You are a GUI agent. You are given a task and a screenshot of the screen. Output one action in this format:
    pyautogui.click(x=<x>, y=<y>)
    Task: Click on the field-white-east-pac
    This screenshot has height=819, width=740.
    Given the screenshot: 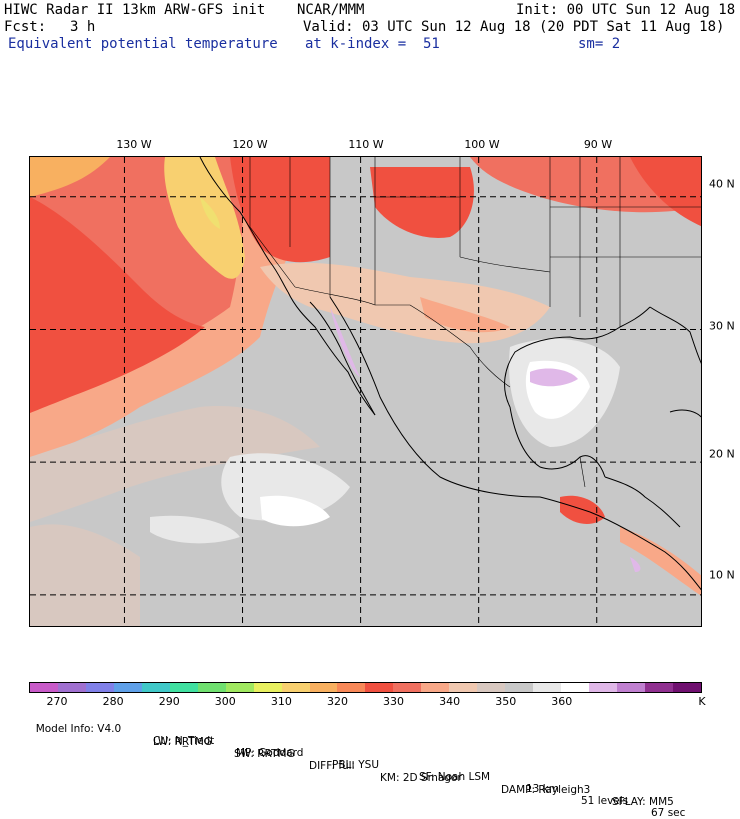 What is the action you would take?
    pyautogui.click(x=195, y=529)
    